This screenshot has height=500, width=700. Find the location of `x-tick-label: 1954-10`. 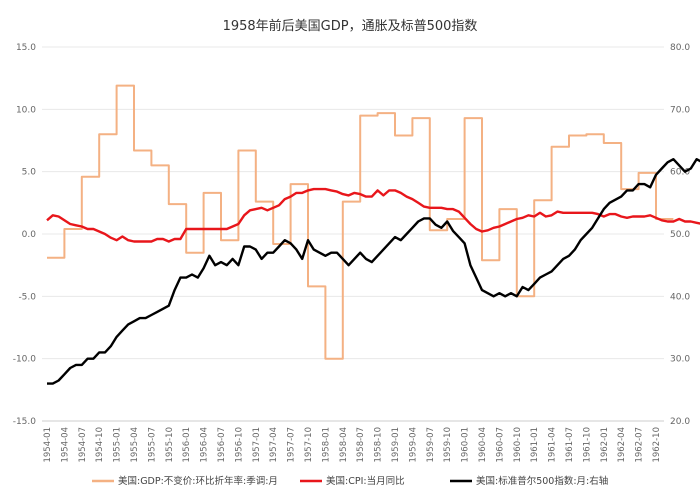

x-tick-label: 1954-10 is located at coordinates (100, 445).